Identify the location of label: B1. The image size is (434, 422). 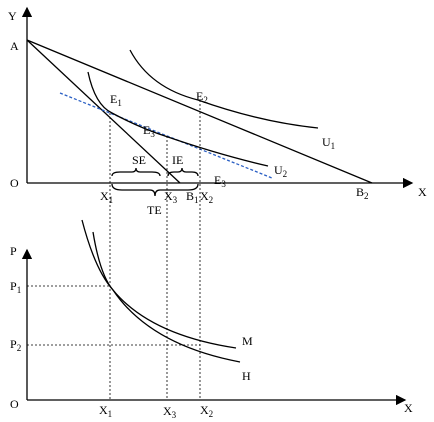
(192, 197).